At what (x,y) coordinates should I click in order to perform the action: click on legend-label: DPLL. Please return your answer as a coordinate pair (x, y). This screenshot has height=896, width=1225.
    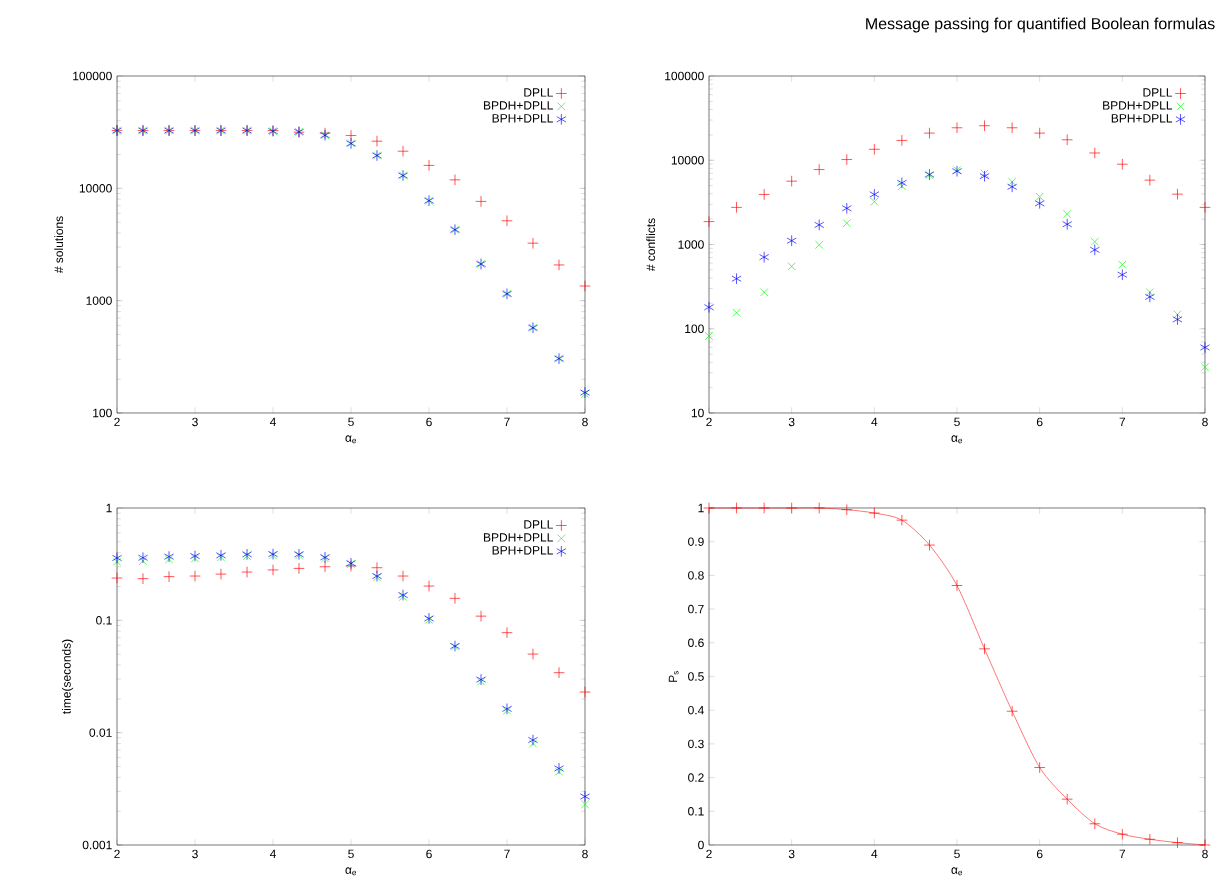
    Looking at the image, I should click on (538, 524).